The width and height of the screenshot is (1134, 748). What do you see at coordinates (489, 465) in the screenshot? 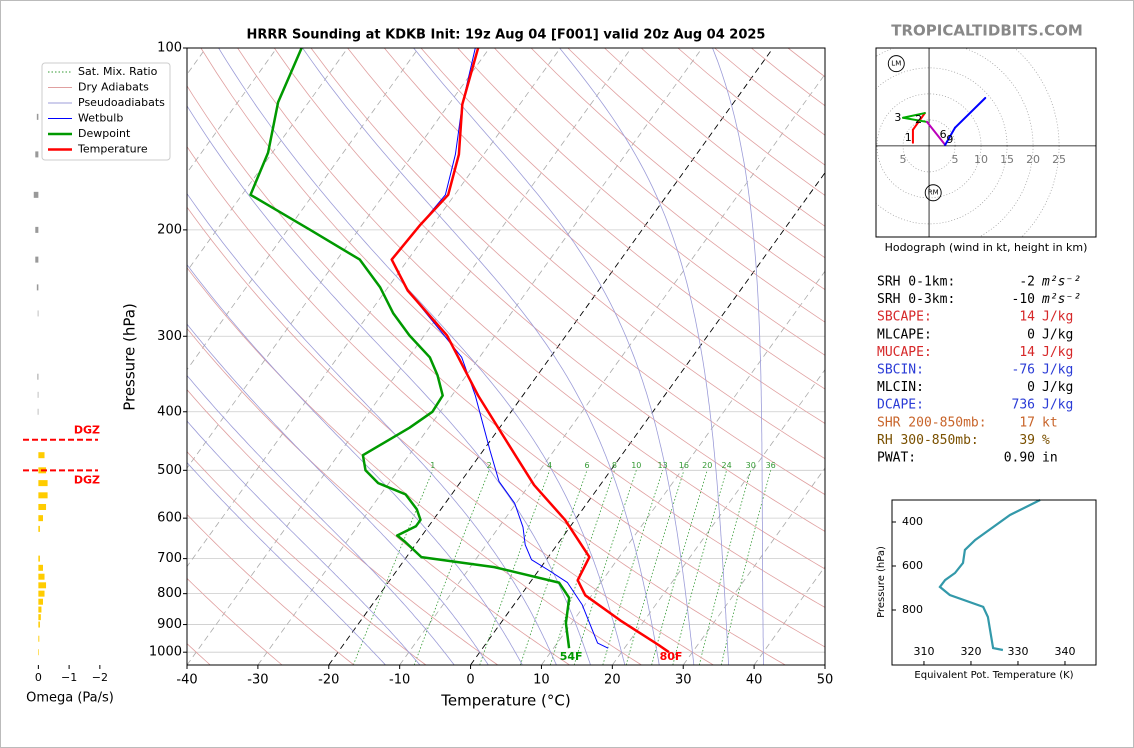
I see `mixing-ratio-label: 2` at bounding box center [489, 465].